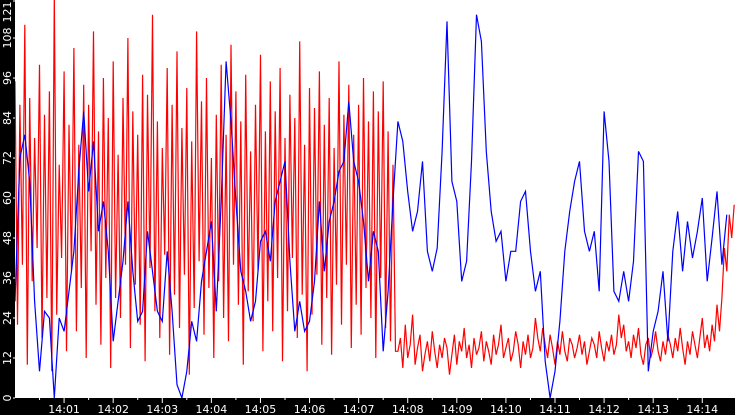 This screenshot has height=415, width=735. I want to click on x-axis-strip, so click(367, 406).